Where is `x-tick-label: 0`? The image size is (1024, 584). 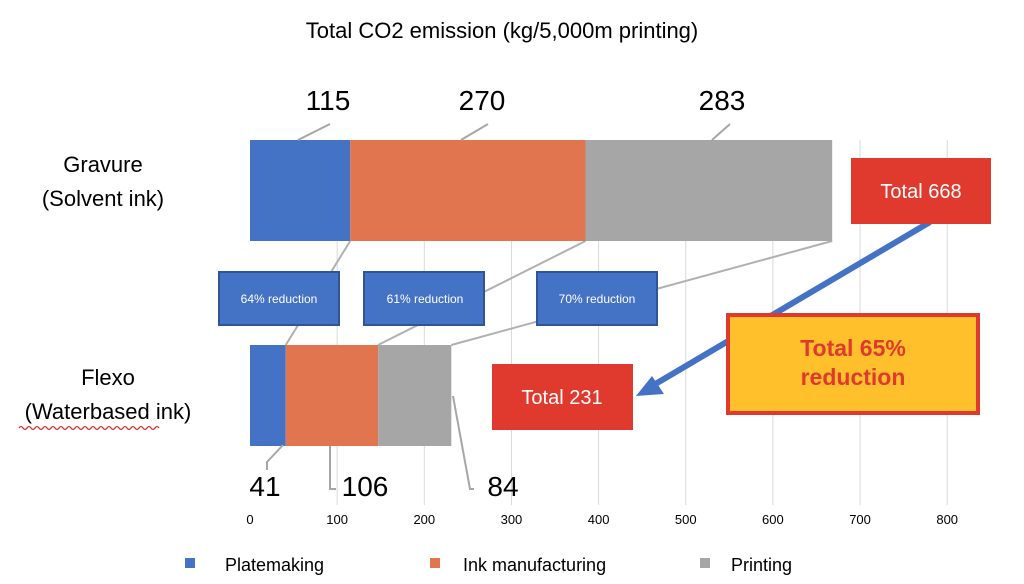
x-tick-label: 0 is located at coordinates (249, 519).